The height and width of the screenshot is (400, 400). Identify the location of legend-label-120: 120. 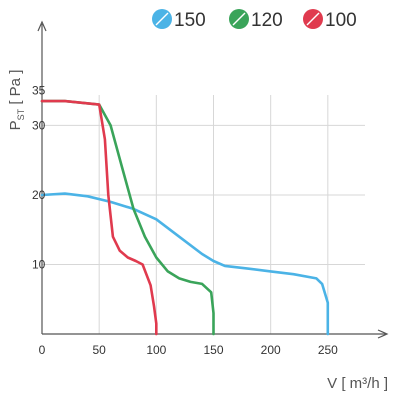
(267, 20).